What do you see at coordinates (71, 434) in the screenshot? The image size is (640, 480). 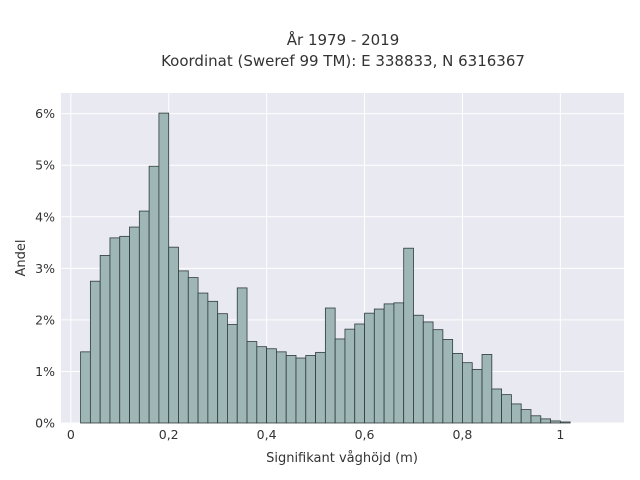 I see `x-tick-label: 0` at bounding box center [71, 434].